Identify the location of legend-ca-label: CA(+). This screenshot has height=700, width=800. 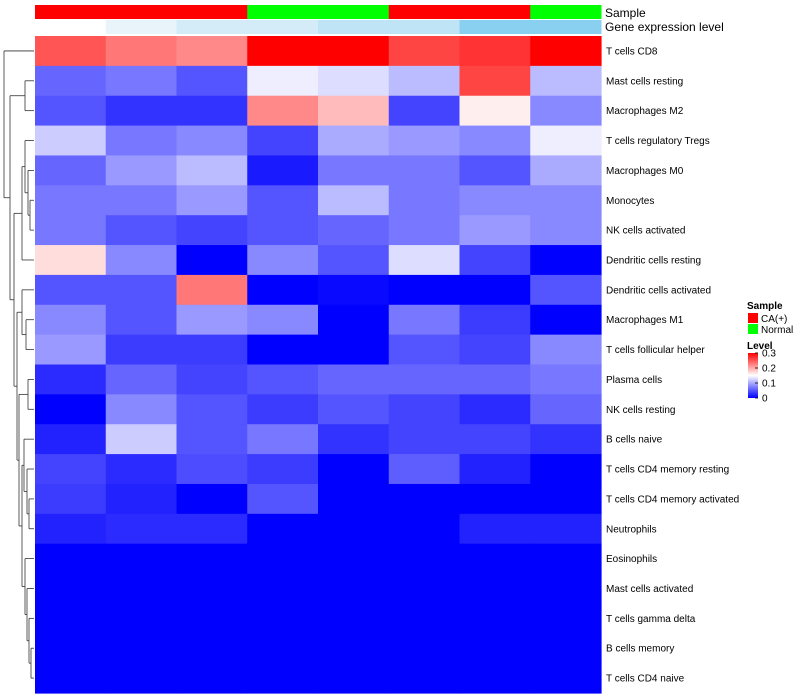
(774, 319).